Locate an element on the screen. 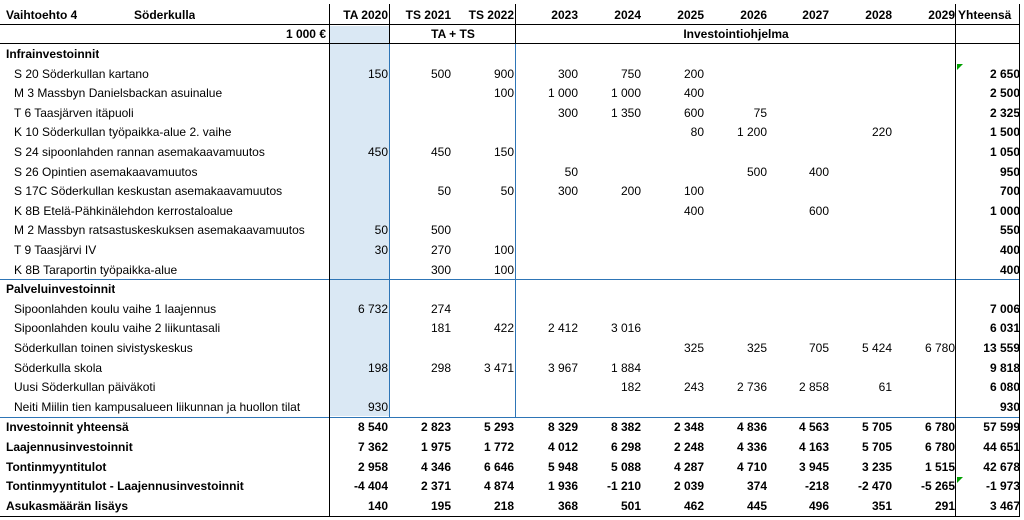 The height and width of the screenshot is (520, 1024). section-title: Palveluinvestoinnit is located at coordinates (61, 289).